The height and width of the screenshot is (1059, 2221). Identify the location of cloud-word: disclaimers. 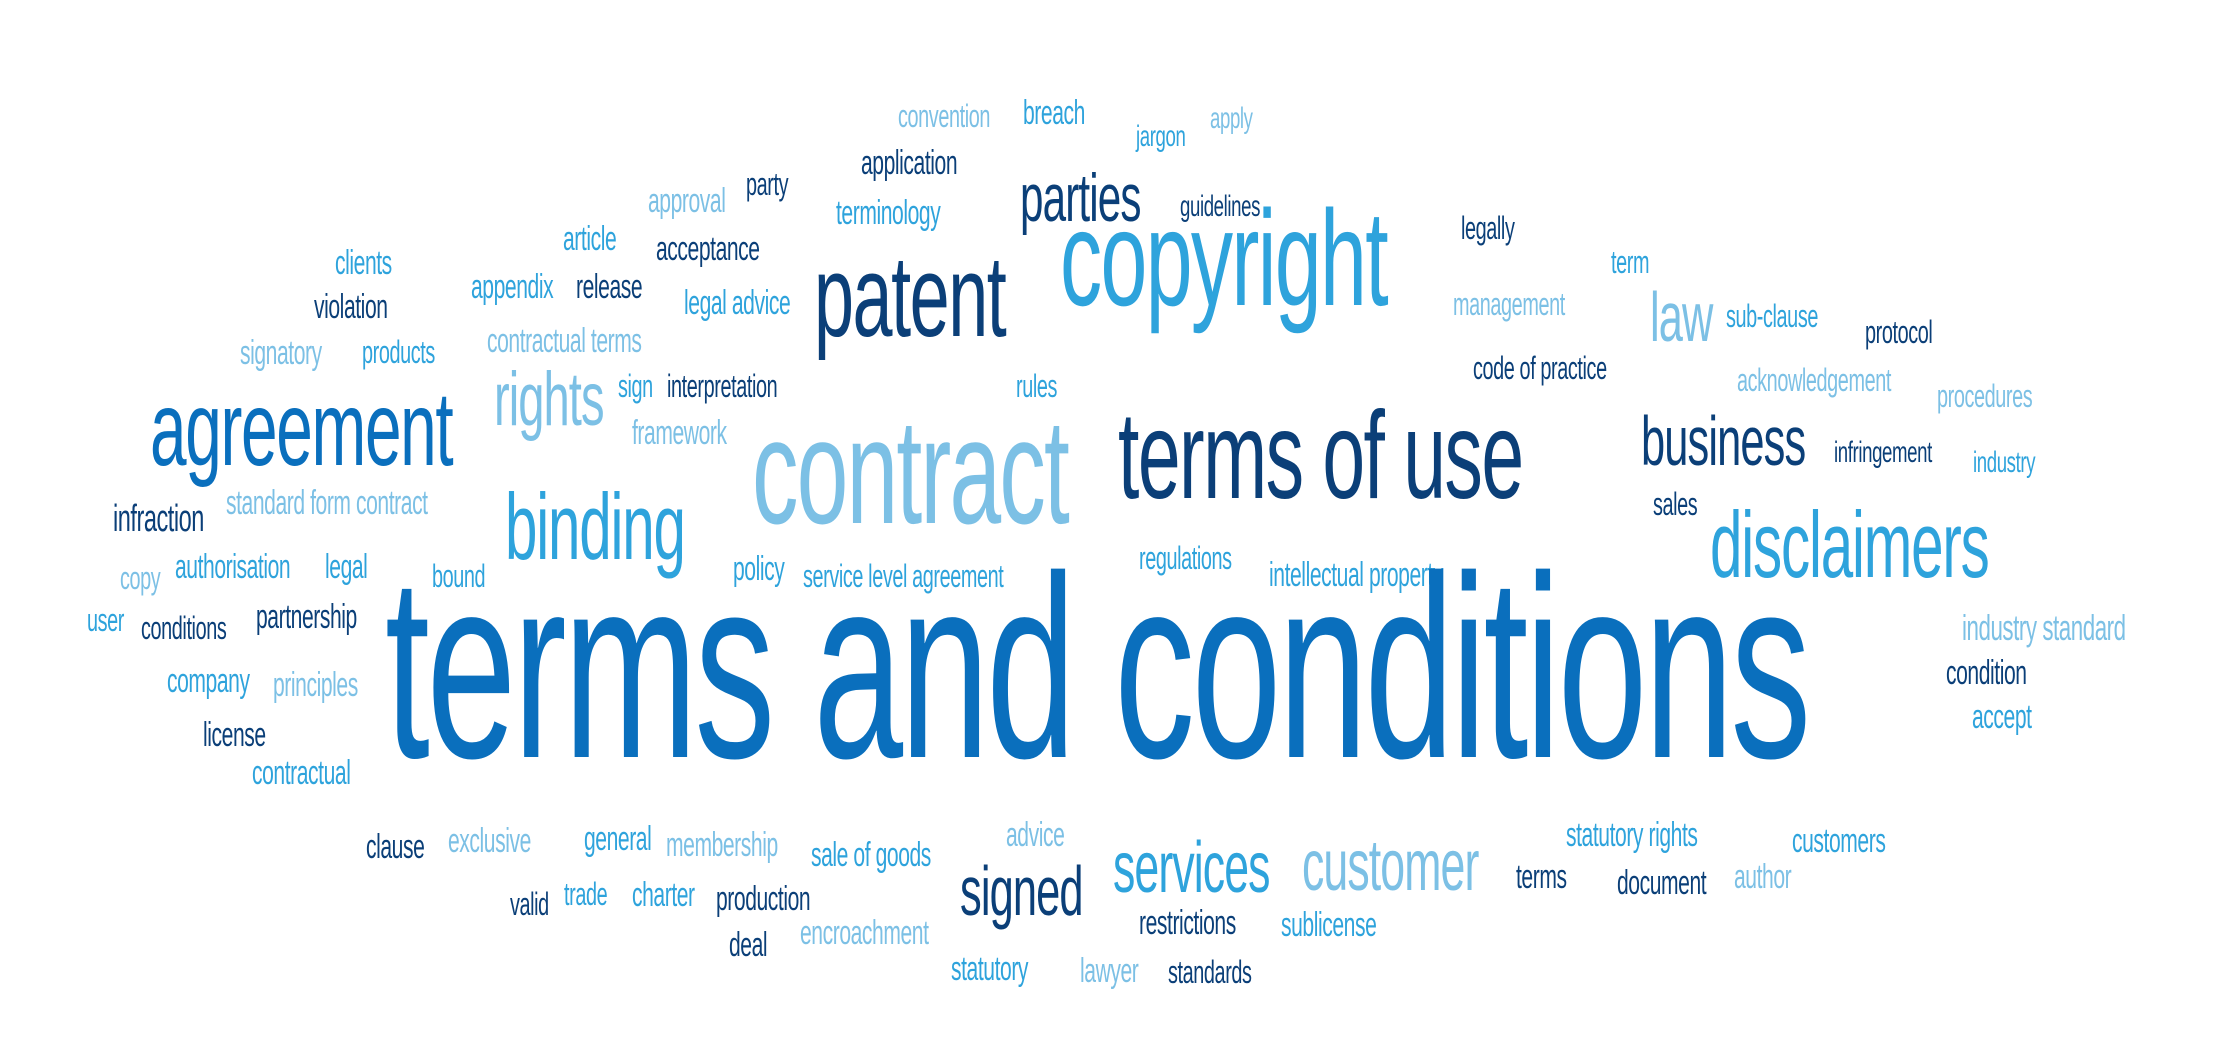
(1850, 544).